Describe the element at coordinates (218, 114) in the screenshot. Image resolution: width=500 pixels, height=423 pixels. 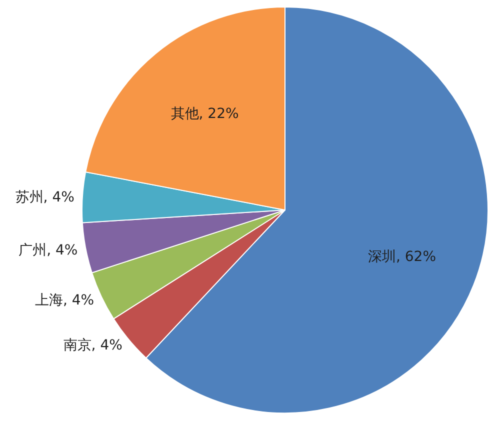
I see `data-label: , 22%` at that location.